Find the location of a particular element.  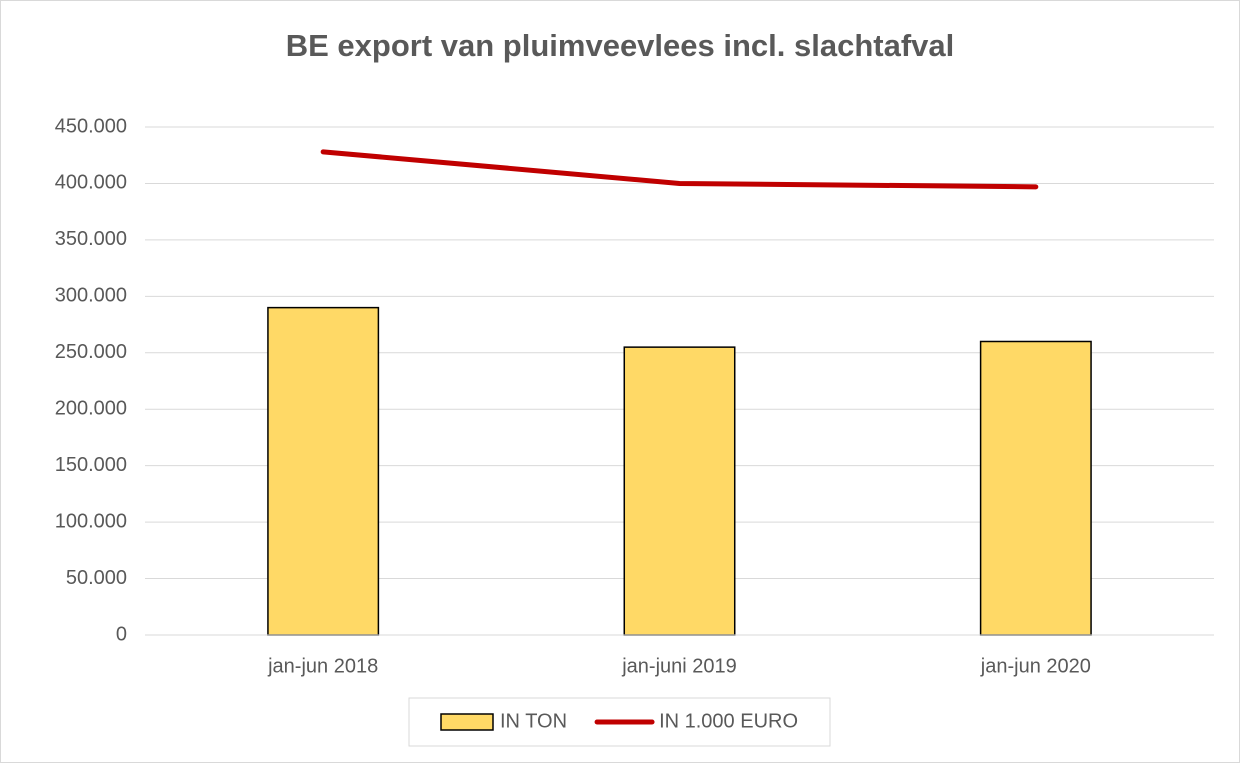

y-tick-label: 100.000 is located at coordinates (91, 521).